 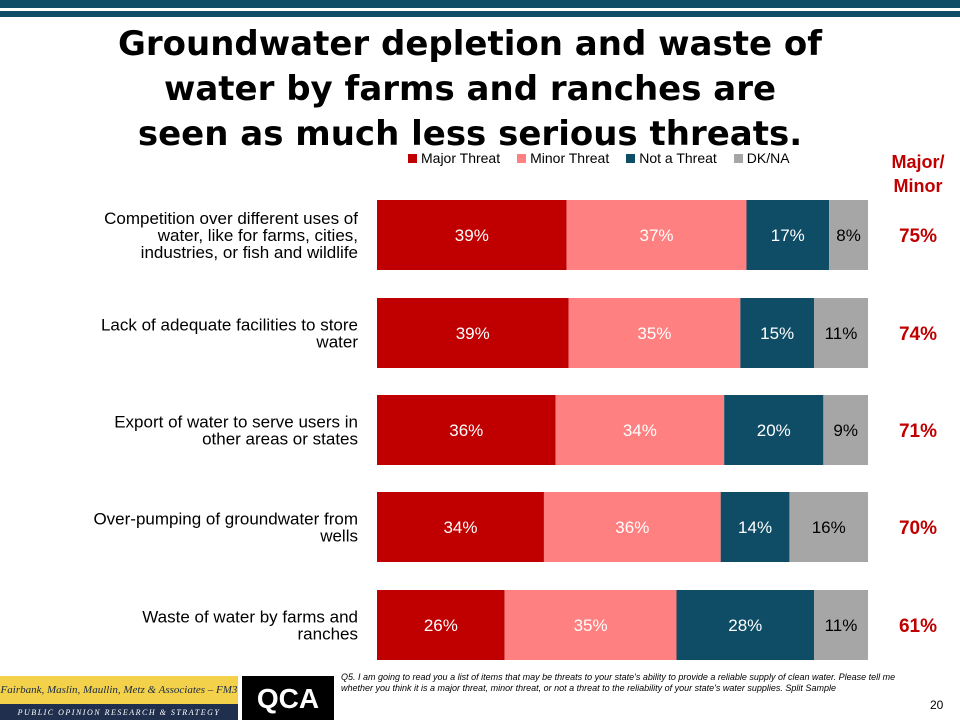 I want to click on data-label: 20%, so click(x=774, y=430).